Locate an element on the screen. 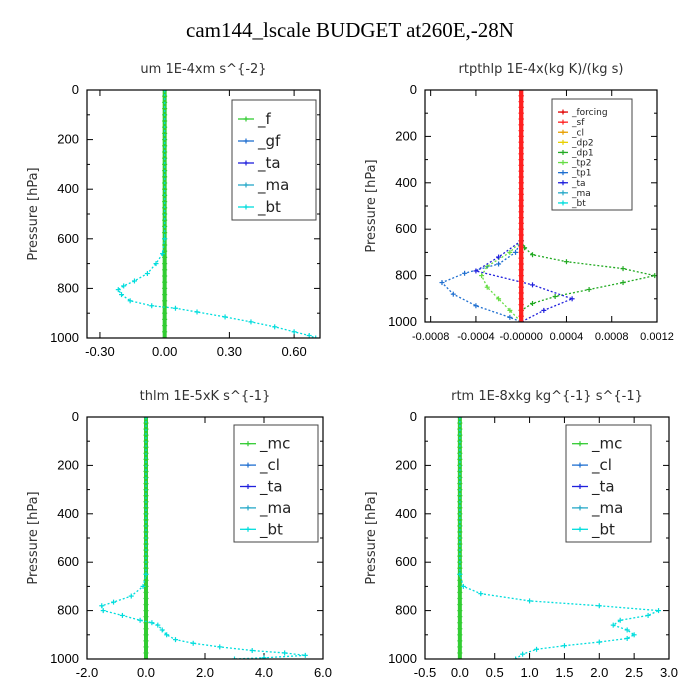 The height and width of the screenshot is (700, 700). y-axis-label: Pressure [hPa] is located at coordinates (371, 537).